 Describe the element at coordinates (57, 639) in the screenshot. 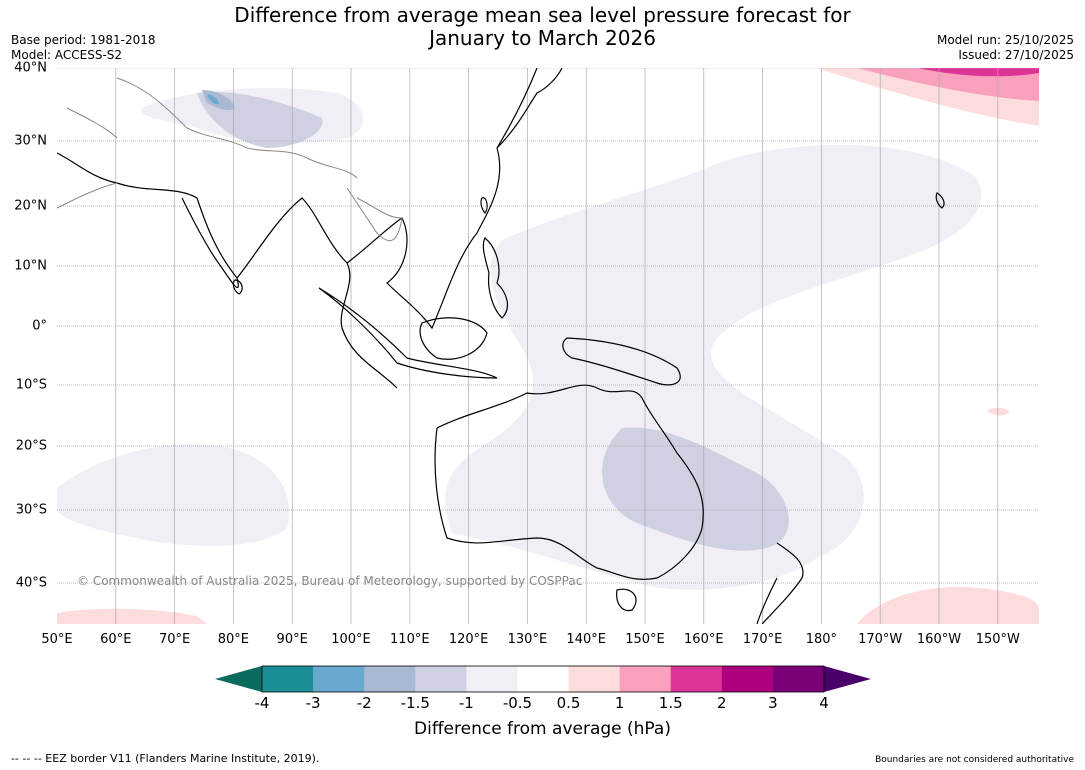

I see `longitude-label: 50°E` at that location.